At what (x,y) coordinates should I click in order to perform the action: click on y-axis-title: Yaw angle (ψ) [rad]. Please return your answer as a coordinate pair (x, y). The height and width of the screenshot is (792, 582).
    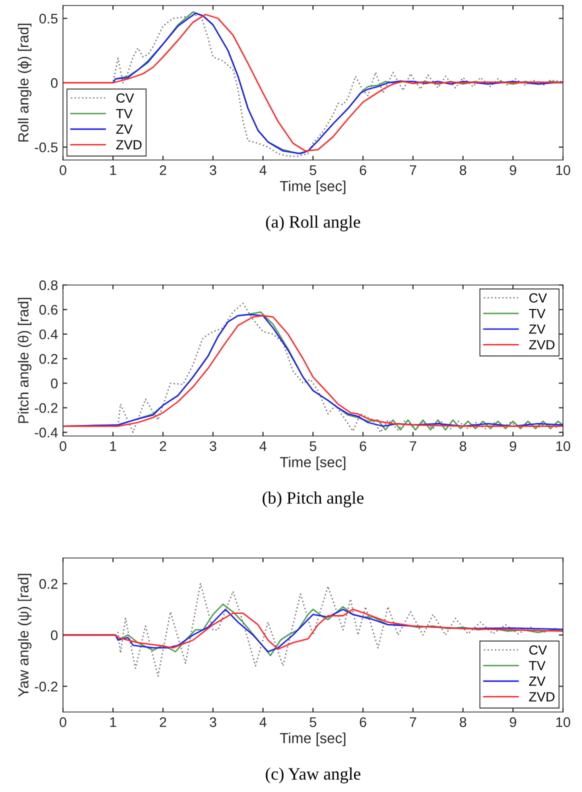
    Looking at the image, I should click on (25, 635).